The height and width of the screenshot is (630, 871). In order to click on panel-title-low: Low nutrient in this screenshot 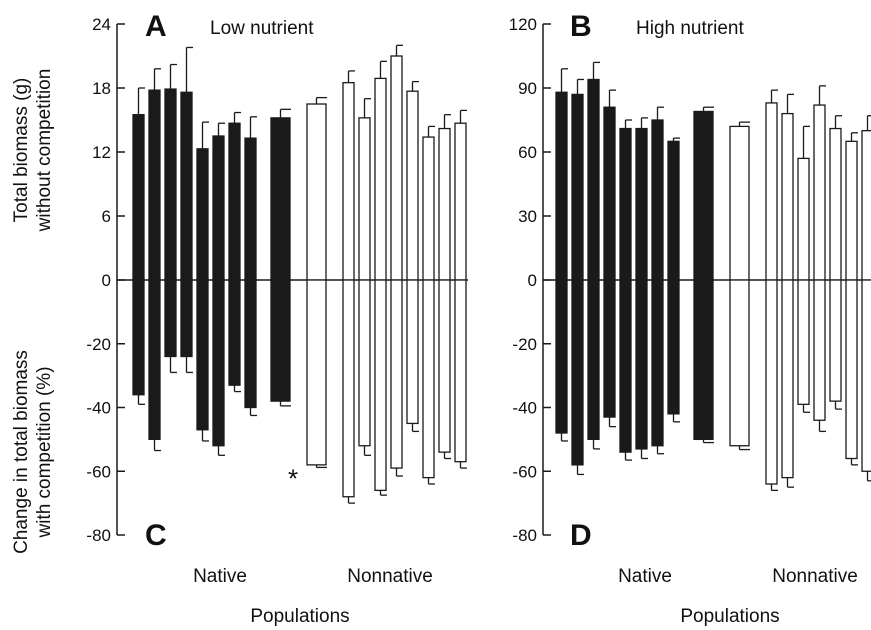, I will do `click(262, 28)`.